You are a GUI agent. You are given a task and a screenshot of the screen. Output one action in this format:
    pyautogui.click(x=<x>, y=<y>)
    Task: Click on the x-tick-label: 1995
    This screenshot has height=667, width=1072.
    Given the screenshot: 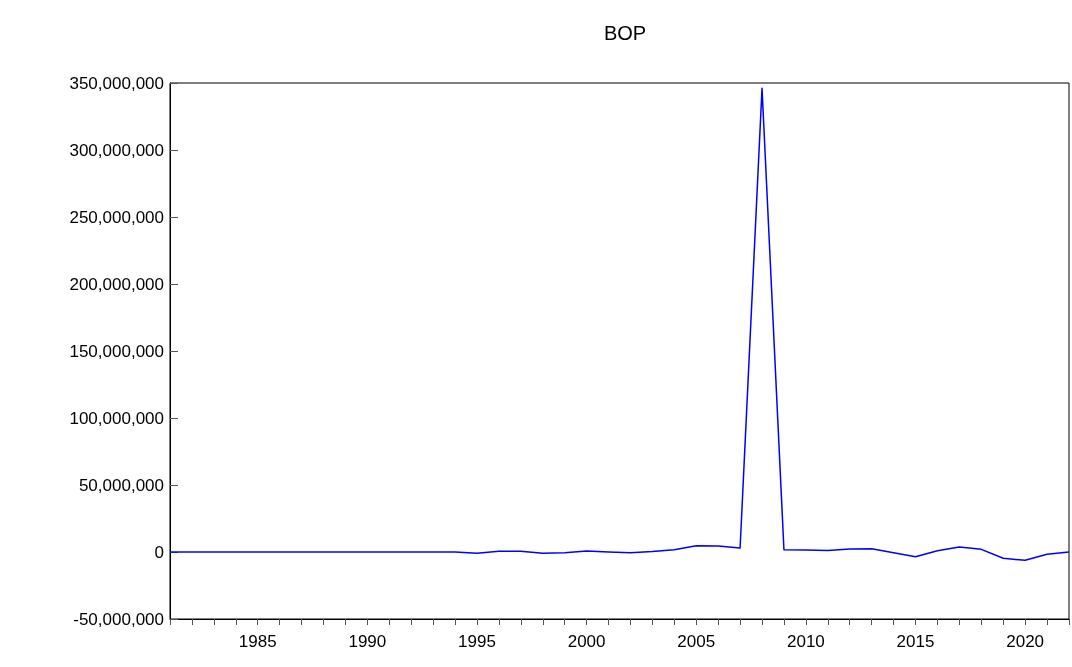 What is the action you would take?
    pyautogui.click(x=477, y=641)
    